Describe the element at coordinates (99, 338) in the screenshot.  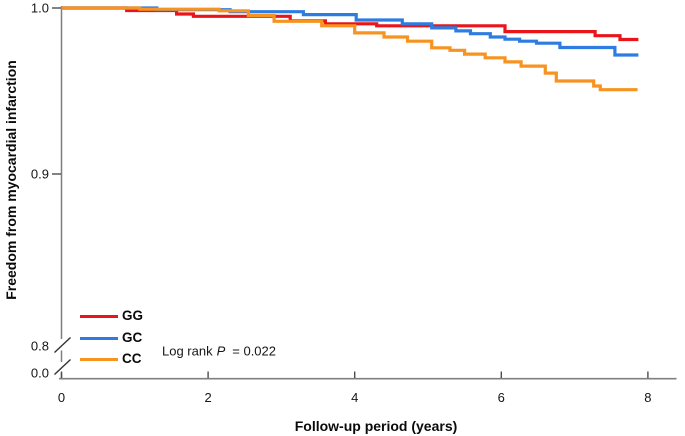
I see `legend-swatch-gc` at that location.